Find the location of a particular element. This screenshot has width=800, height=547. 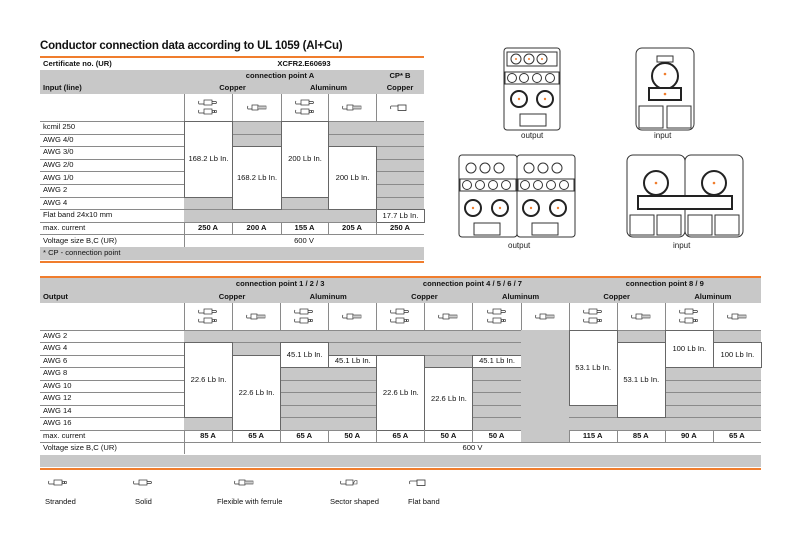

sector-conductor-icon is located at coordinates (350, 482).